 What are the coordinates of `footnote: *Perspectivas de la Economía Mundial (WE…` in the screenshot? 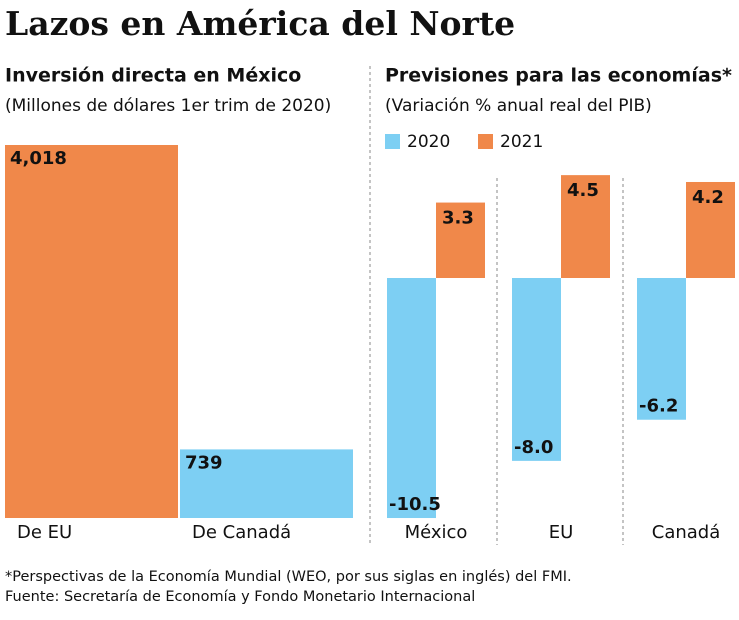 It's located at (288, 577).